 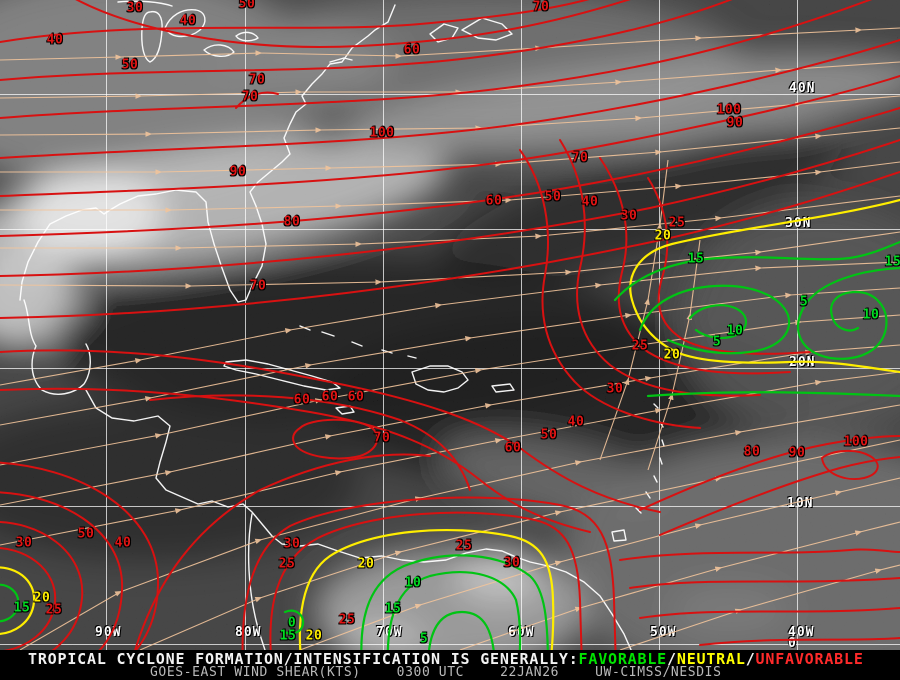 I want to click on coast-lake-michigan, so click(x=152, y=36).